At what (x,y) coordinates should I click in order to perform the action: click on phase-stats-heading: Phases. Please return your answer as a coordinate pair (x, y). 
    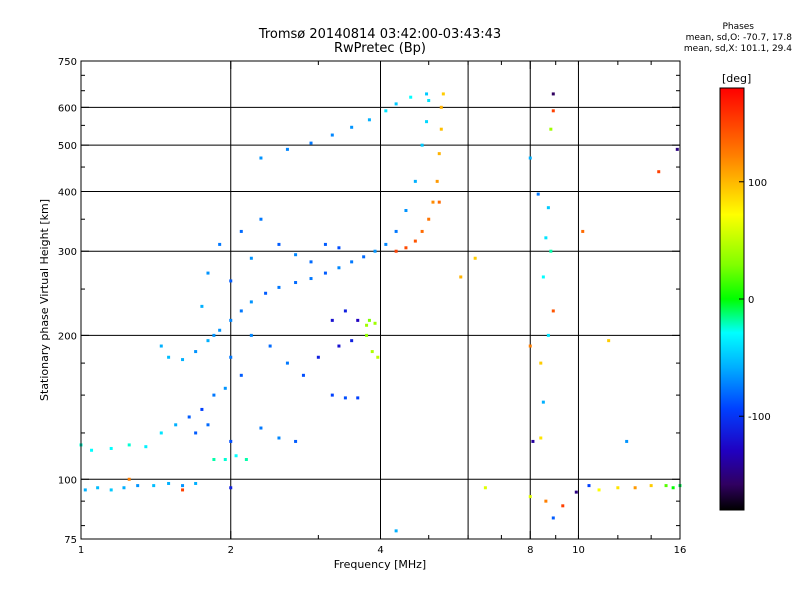
    Looking at the image, I should click on (738, 27).